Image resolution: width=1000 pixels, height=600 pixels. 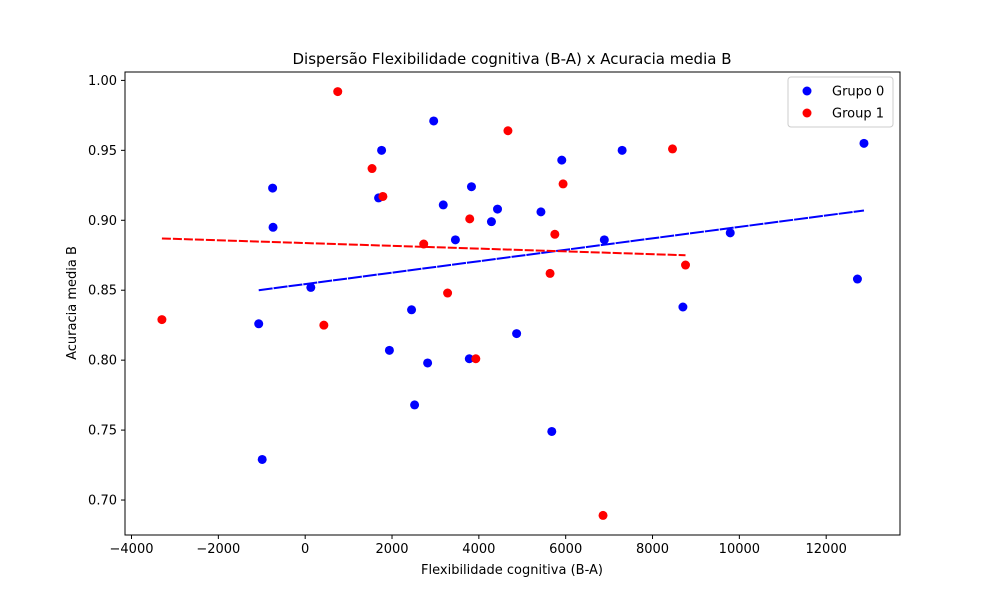 What do you see at coordinates (305, 549) in the screenshot?
I see `x-tick-label: 0` at bounding box center [305, 549].